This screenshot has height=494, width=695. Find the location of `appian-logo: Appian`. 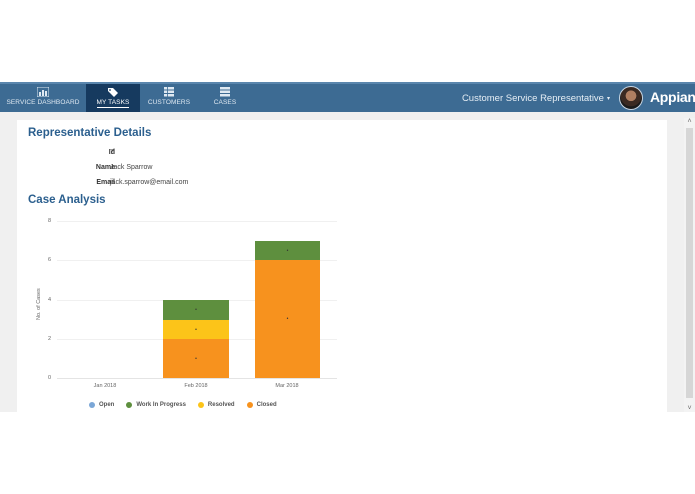

appian-logo: Appian is located at coordinates (672, 97).